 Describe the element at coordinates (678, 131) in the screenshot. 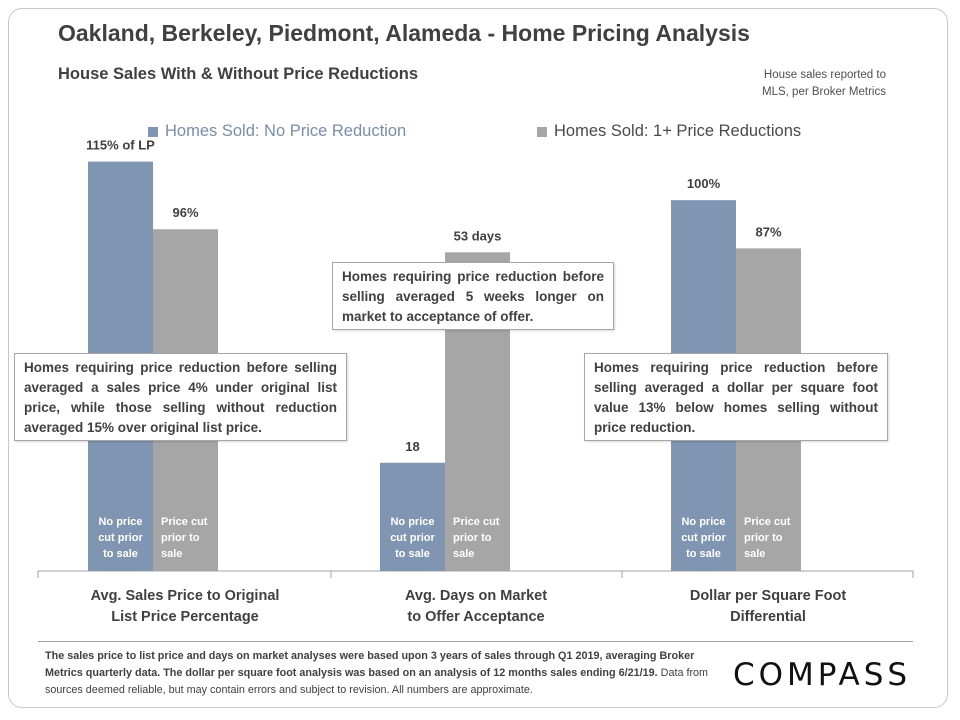

I see `legend-label-reduction: Homes Sold: 1+ Price Reductions` at that location.